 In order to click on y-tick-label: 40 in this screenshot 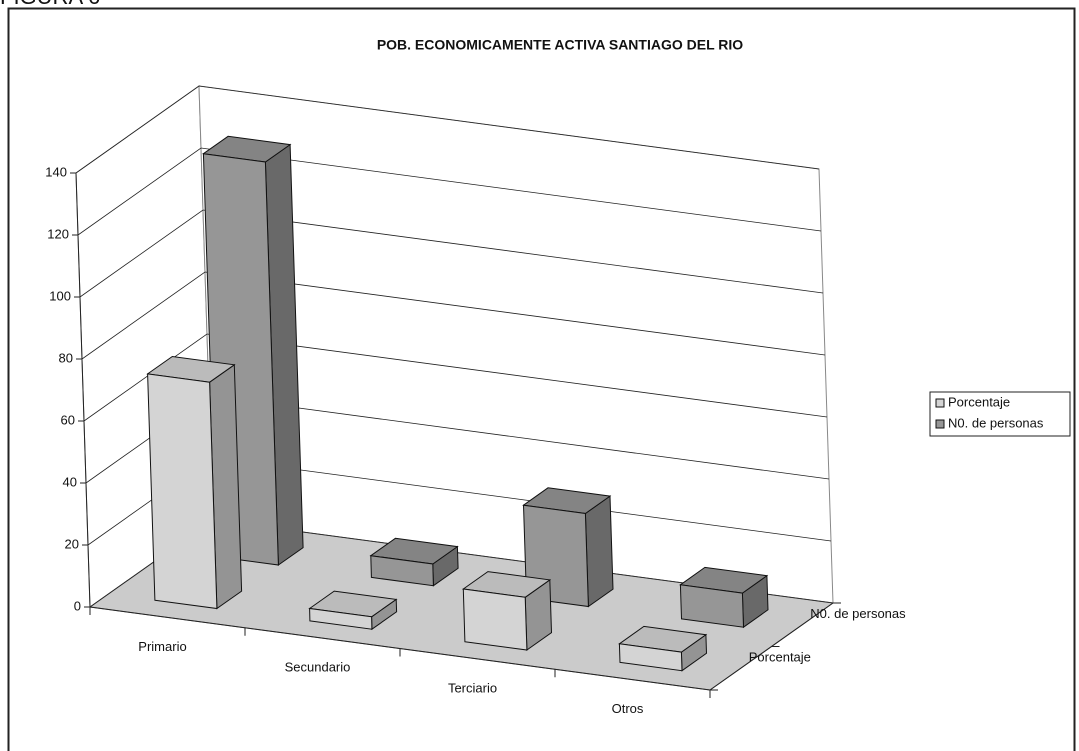, I will do `click(70, 481)`.